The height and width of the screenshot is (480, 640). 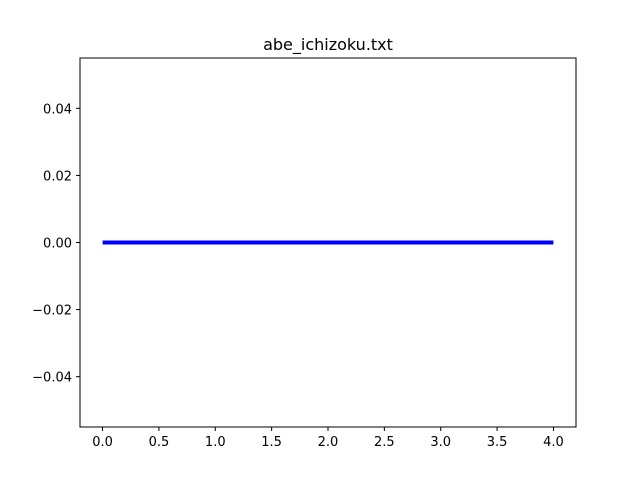 What do you see at coordinates (497, 442) in the screenshot?
I see `x-tick-label: 3.5` at bounding box center [497, 442].